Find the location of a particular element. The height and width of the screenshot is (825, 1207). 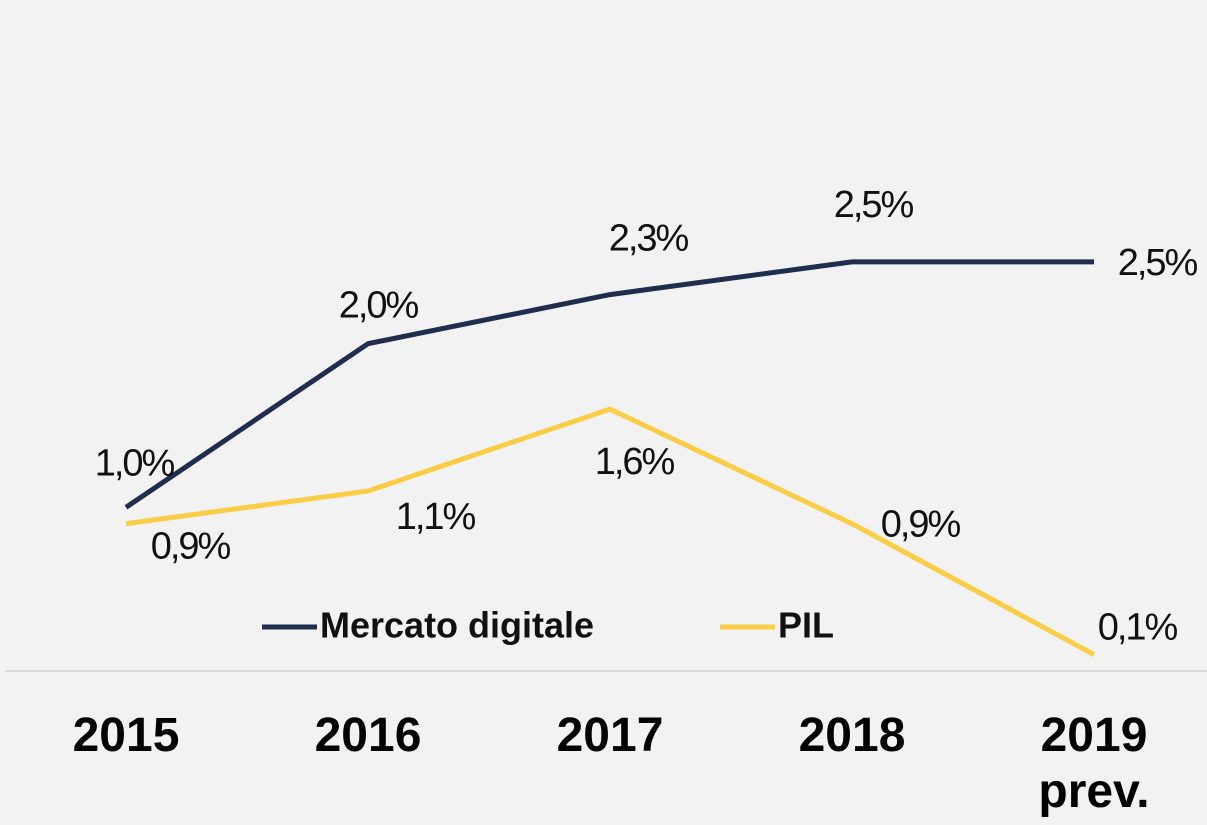

legend-label: PIL is located at coordinates (806, 625).